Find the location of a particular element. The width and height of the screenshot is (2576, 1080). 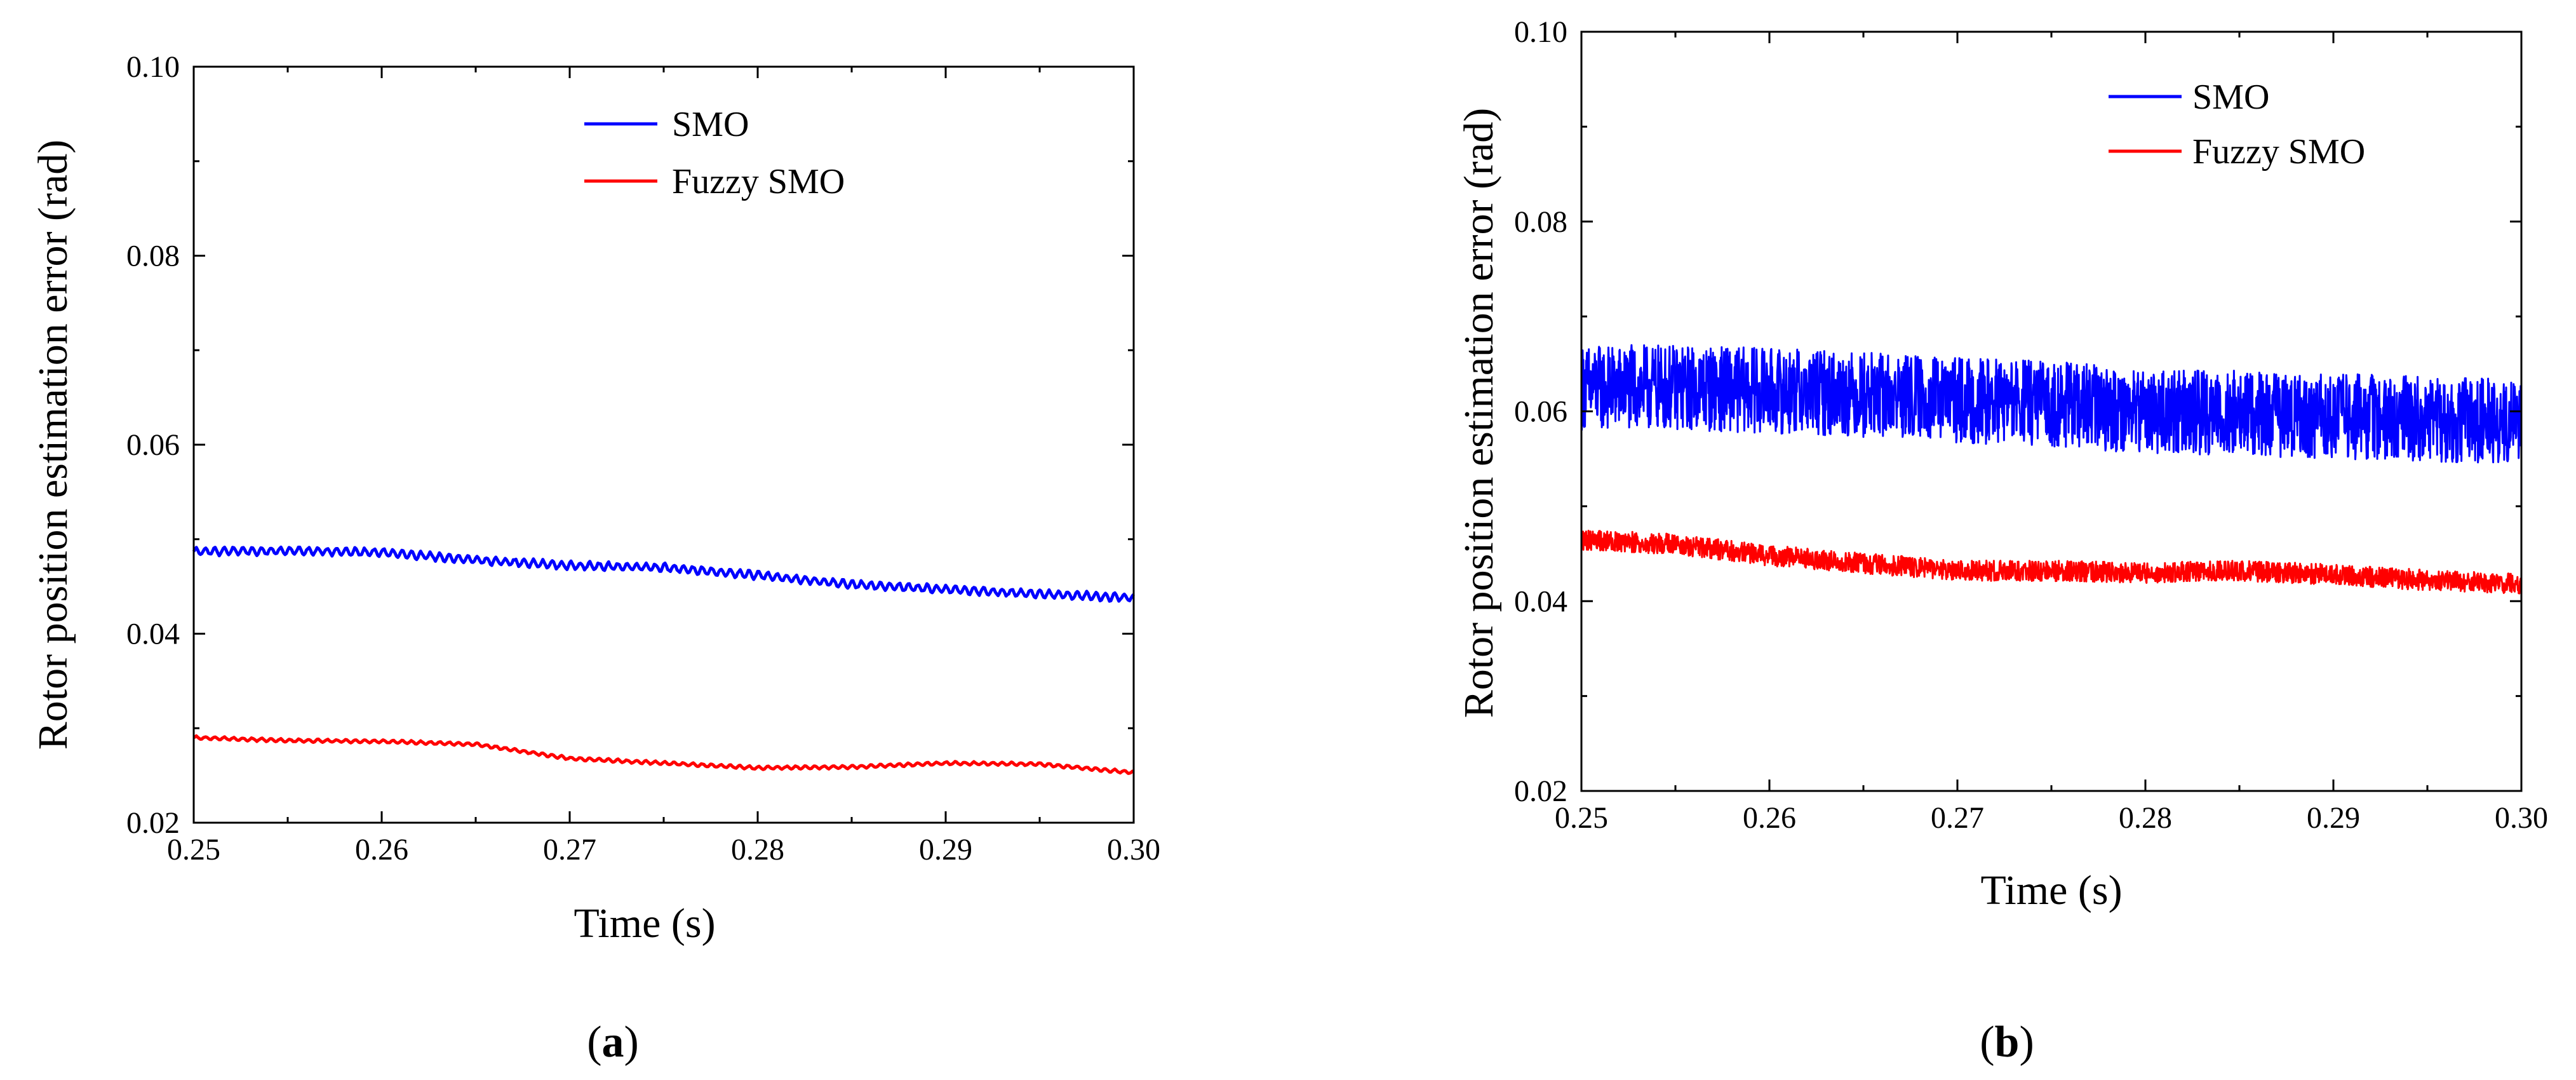

caption-letter: a is located at coordinates (613, 1042).